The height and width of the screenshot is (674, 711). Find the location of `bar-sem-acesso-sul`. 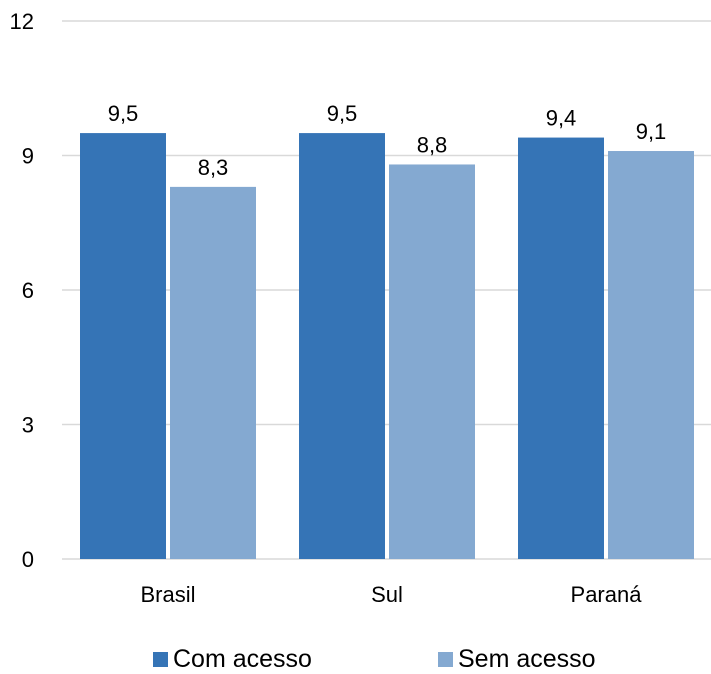

bar-sem-acesso-sul is located at coordinates (432, 361).